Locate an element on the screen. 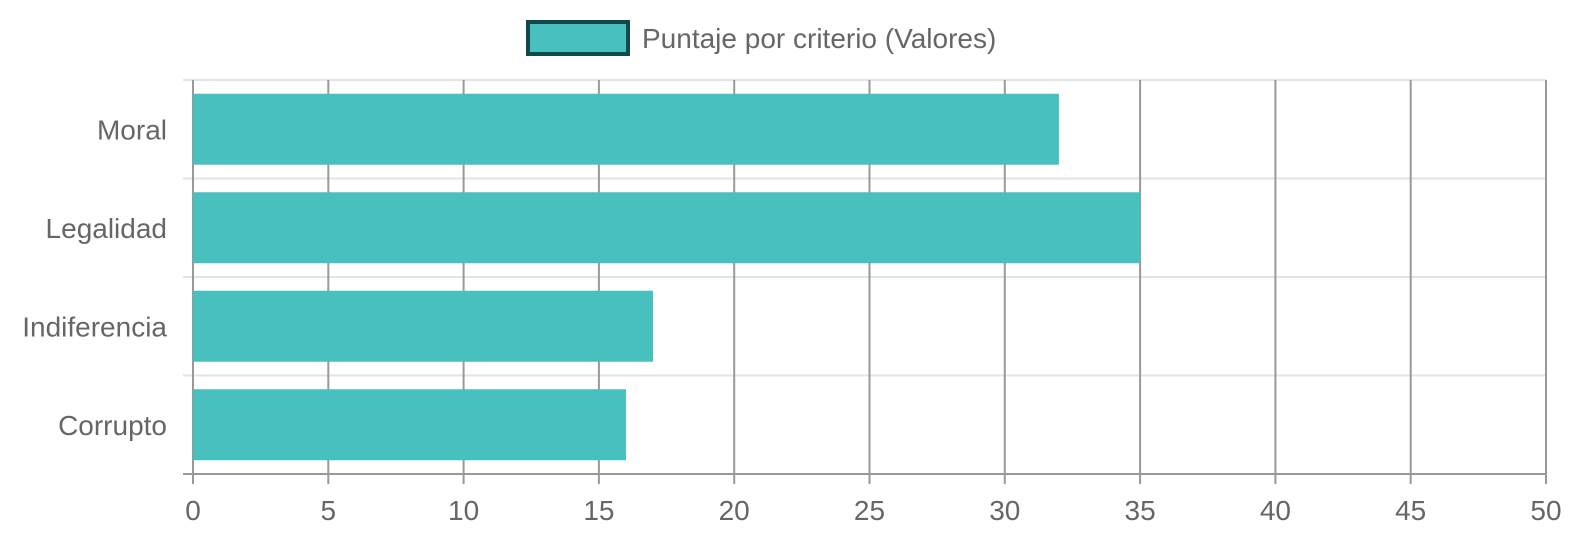  bar-corrupto is located at coordinates (409, 425).